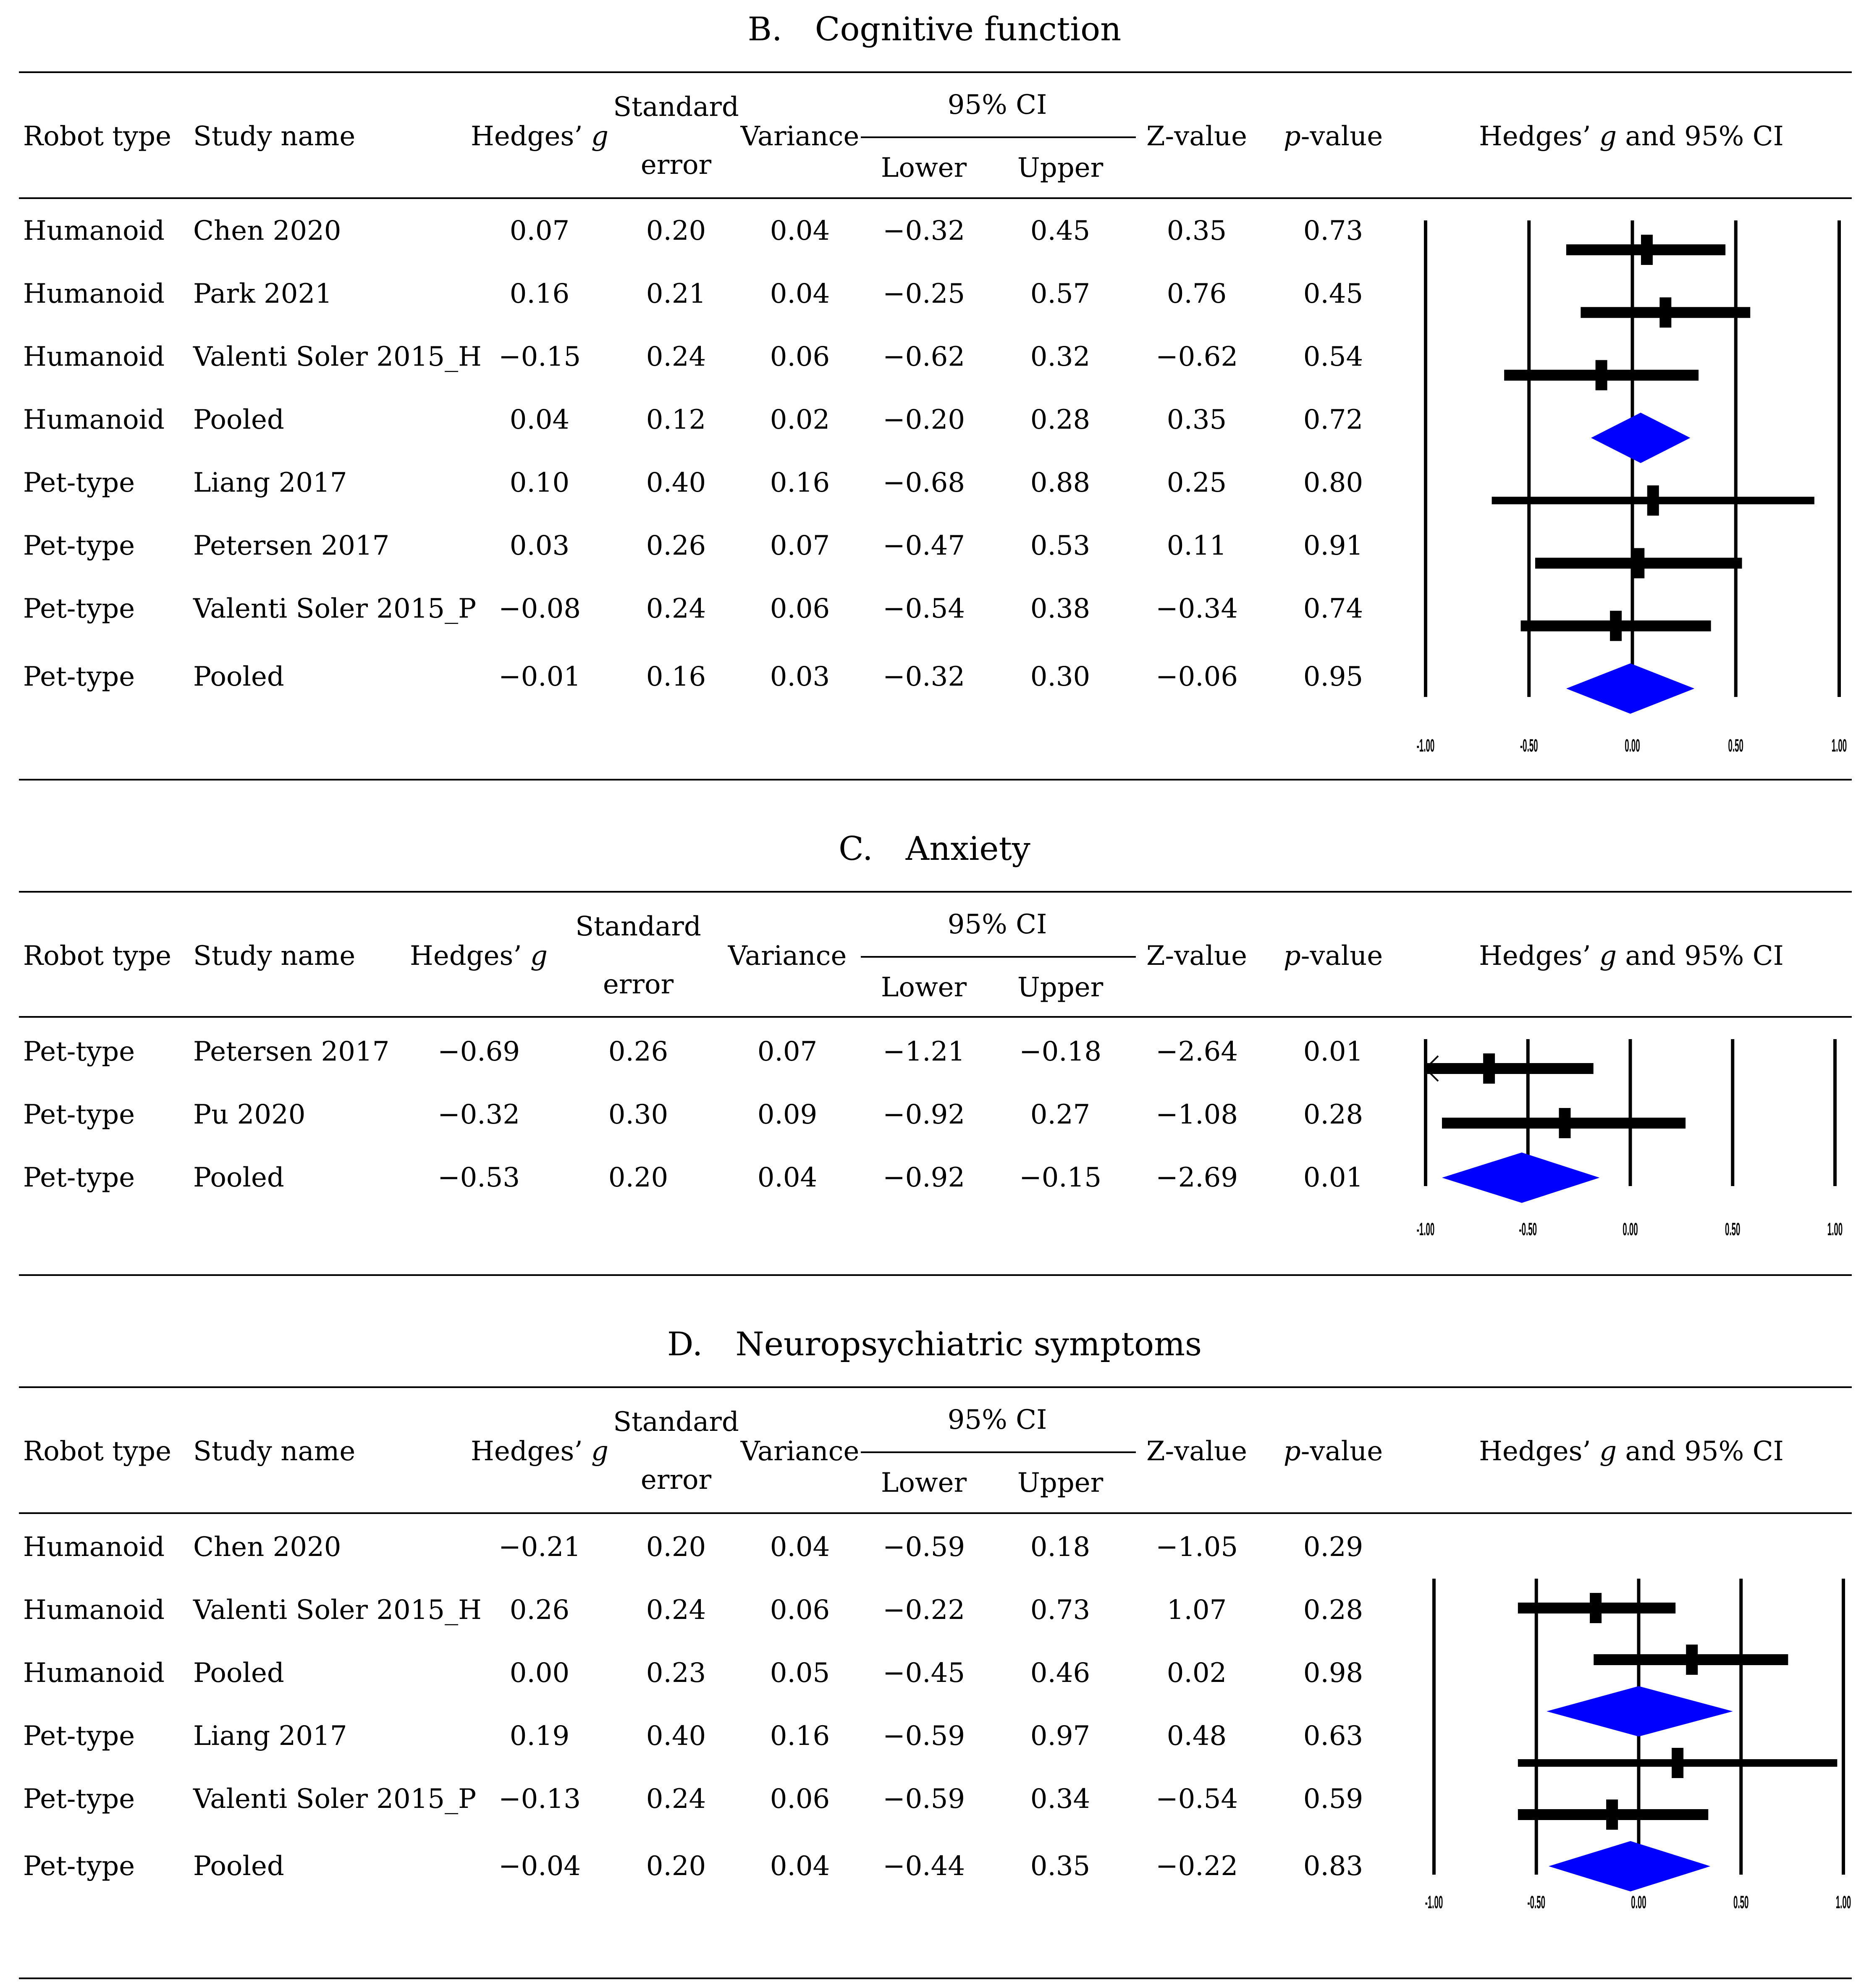 This screenshot has height=1988, width=1869. What do you see at coordinates (539, 1610) in the screenshot?
I see `cell-hedges-g: 0.26` at bounding box center [539, 1610].